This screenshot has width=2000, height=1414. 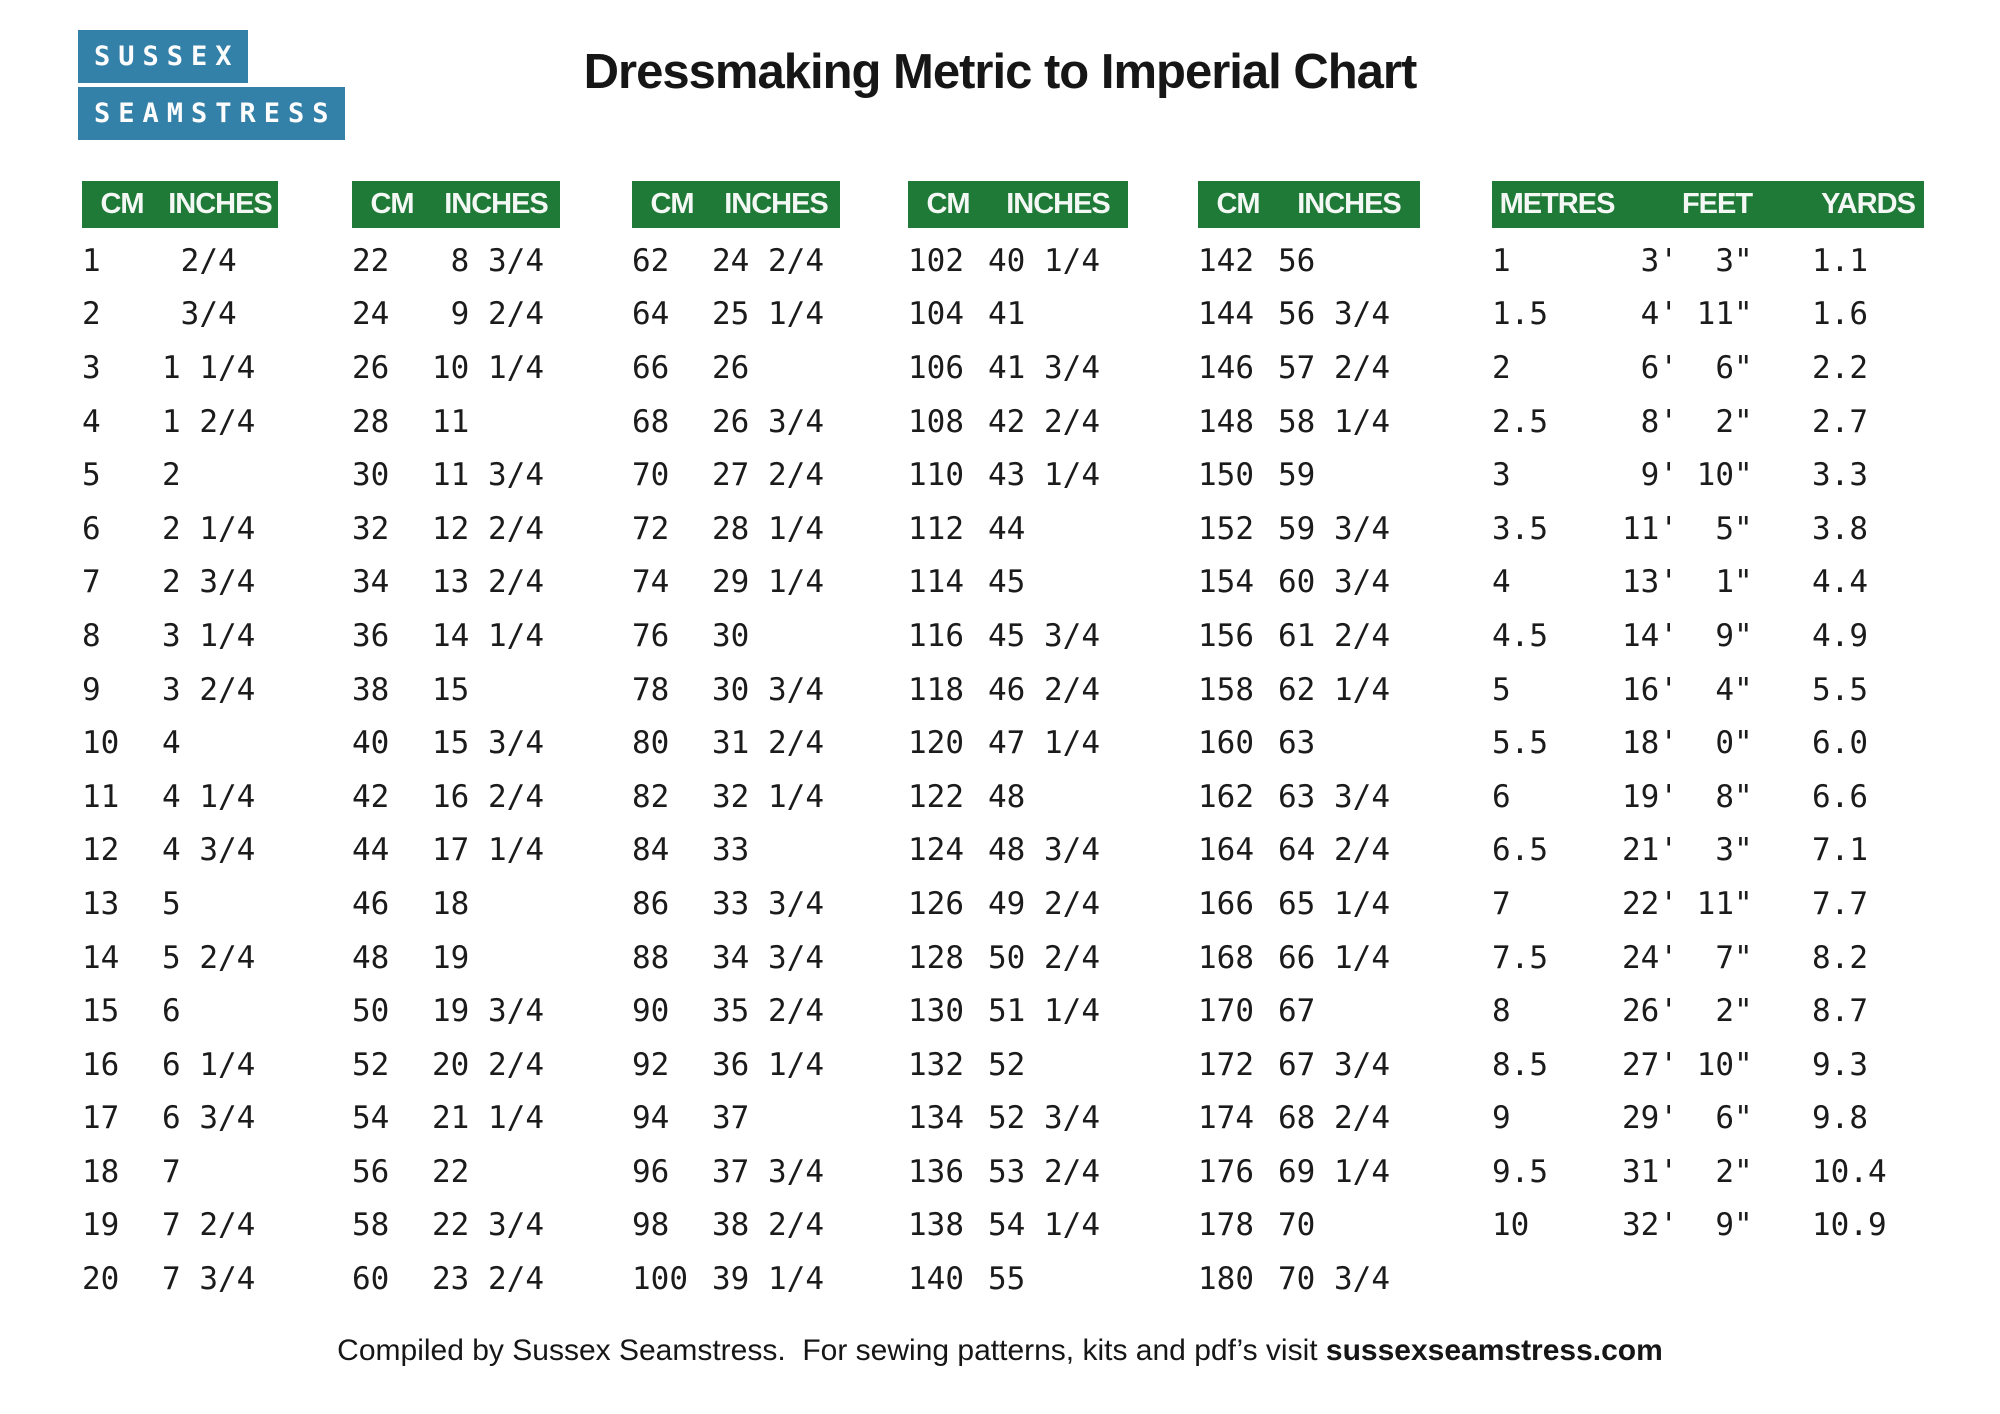 What do you see at coordinates (371, 635) in the screenshot?
I see `cm-value: 36` at bounding box center [371, 635].